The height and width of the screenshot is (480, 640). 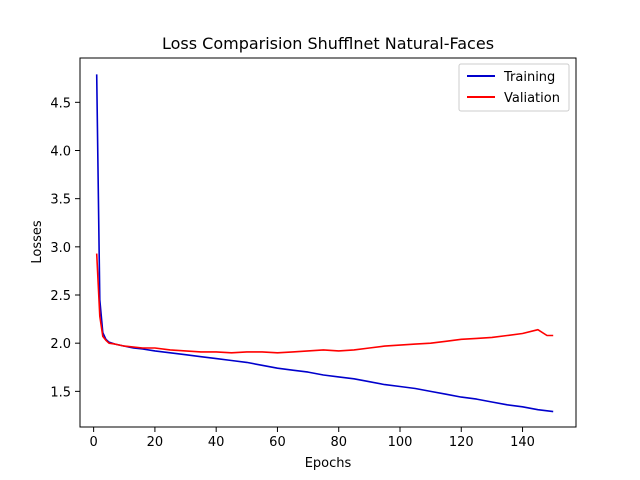 What do you see at coordinates (60, 103) in the screenshot?
I see `y-tick-label: 4.5` at bounding box center [60, 103].